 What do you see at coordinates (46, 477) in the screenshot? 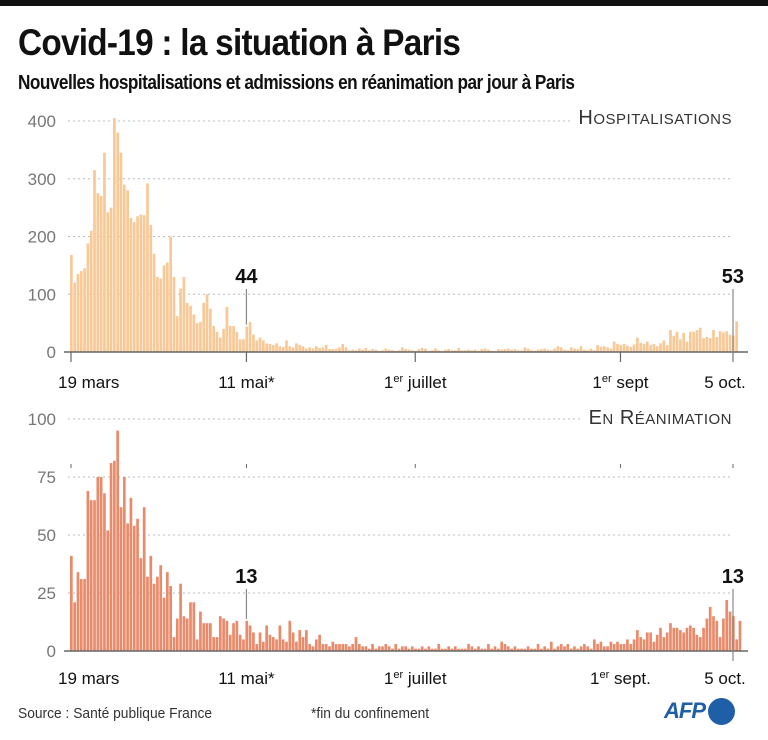
I see `y-tick-label: 75` at bounding box center [46, 477].